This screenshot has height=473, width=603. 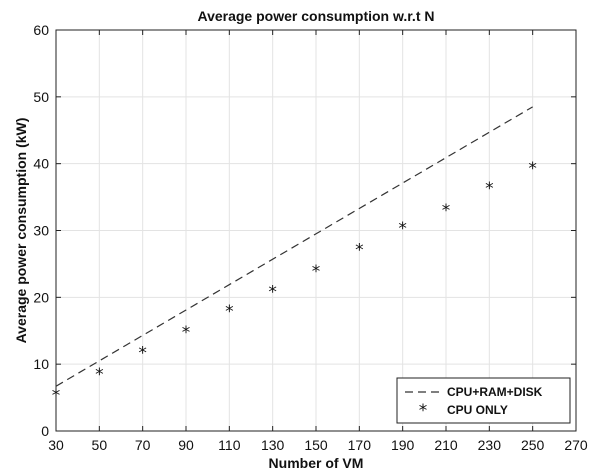 I want to click on x-tick-label: 230, so click(x=490, y=445).